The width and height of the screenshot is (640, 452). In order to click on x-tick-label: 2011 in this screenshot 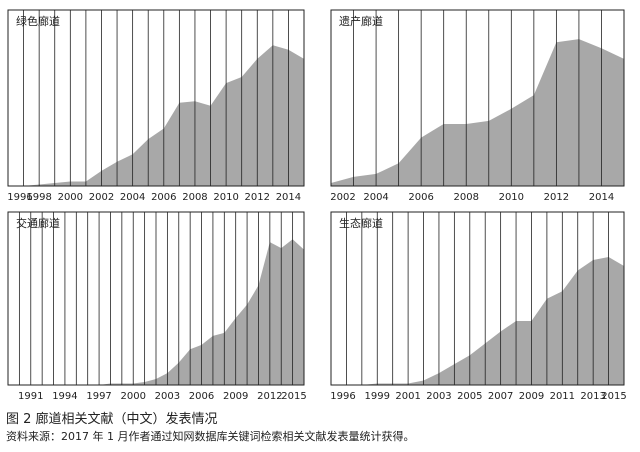, I will do `click(562, 396)`.